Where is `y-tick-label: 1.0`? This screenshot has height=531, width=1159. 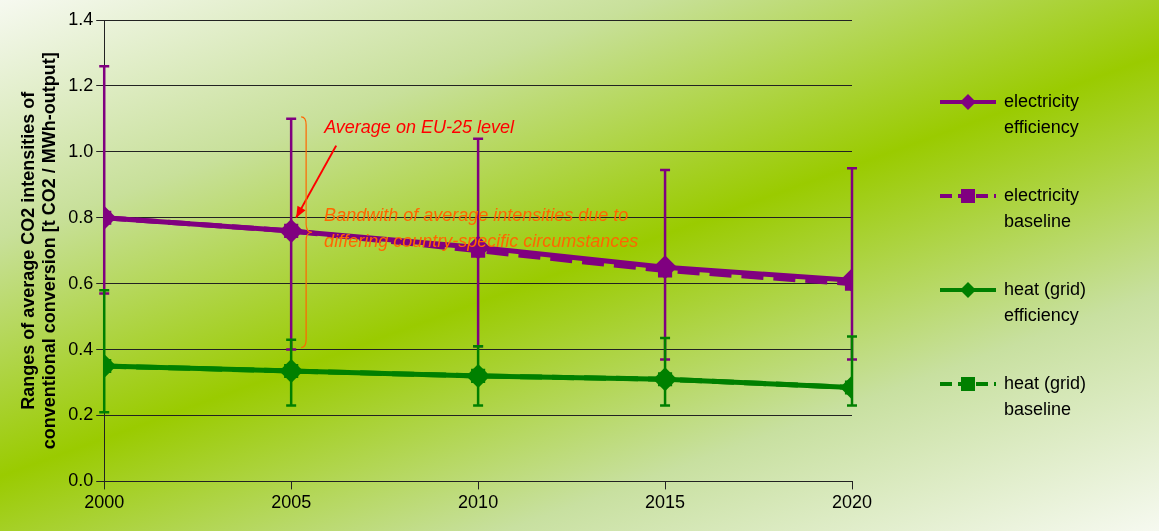 y-tick-label: 1.0 is located at coordinates (81, 150).